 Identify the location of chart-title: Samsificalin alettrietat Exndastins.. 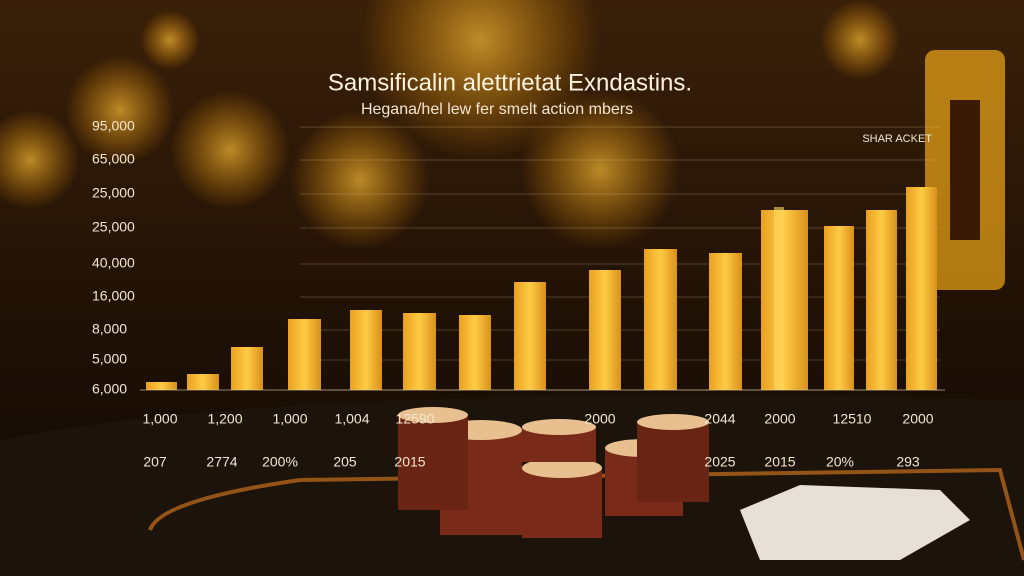
(510, 82).